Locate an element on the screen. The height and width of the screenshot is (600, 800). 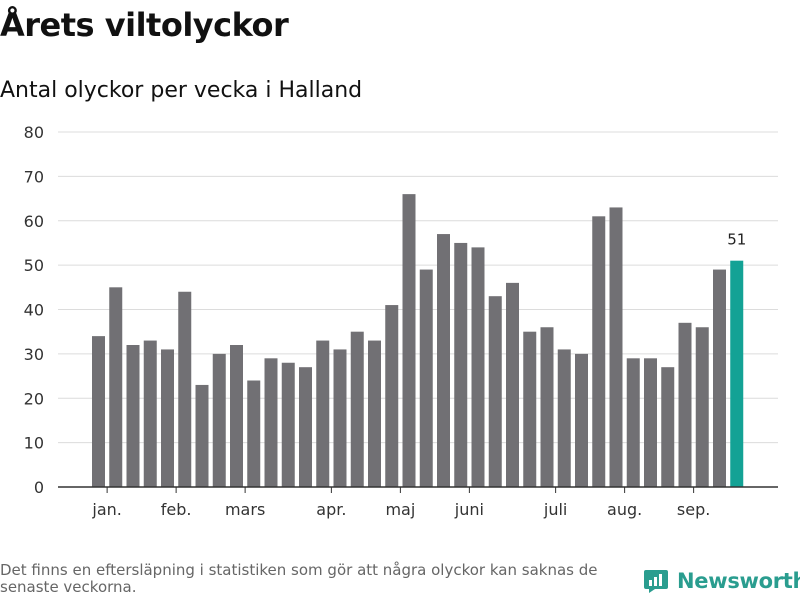
newsworthy-icon is located at coordinates (656, 581).